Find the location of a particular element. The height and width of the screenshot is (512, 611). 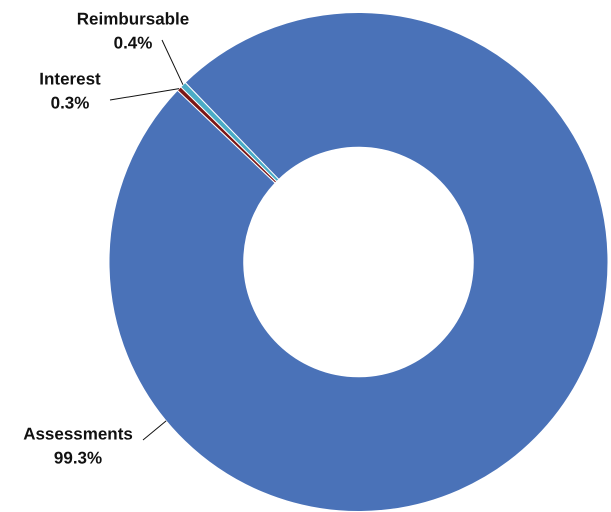

data-label: 99.3% is located at coordinates (78, 458).